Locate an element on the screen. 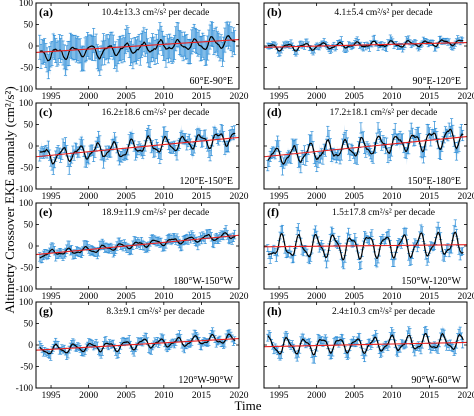 This screenshot has width=474, height=416. region-label: 120°W-90°W is located at coordinates (205, 380).